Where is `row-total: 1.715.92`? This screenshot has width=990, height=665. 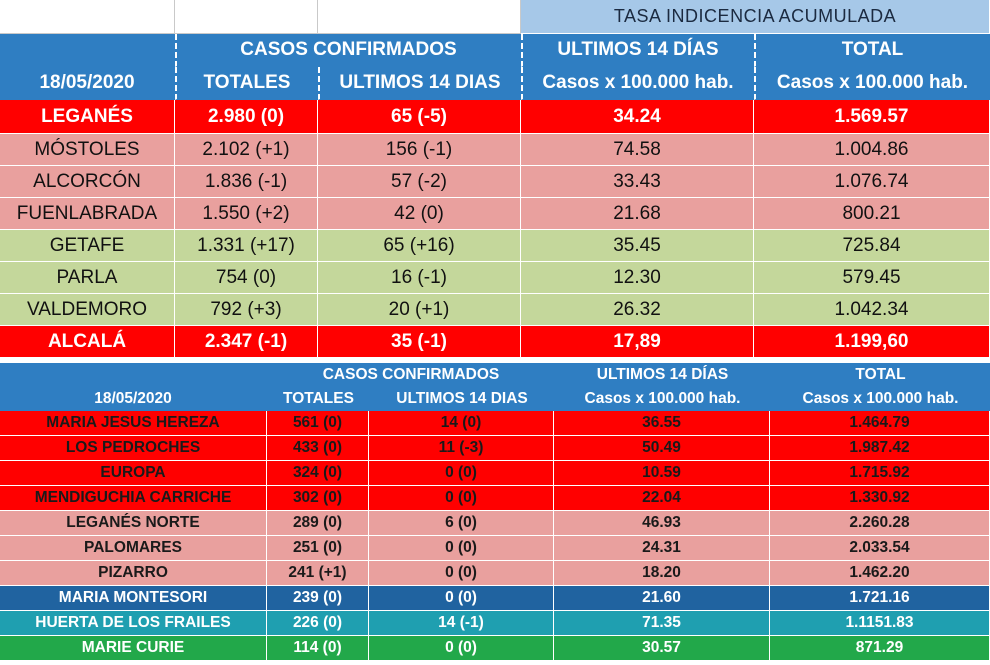 row-total: 1.715.92 is located at coordinates (880, 473).